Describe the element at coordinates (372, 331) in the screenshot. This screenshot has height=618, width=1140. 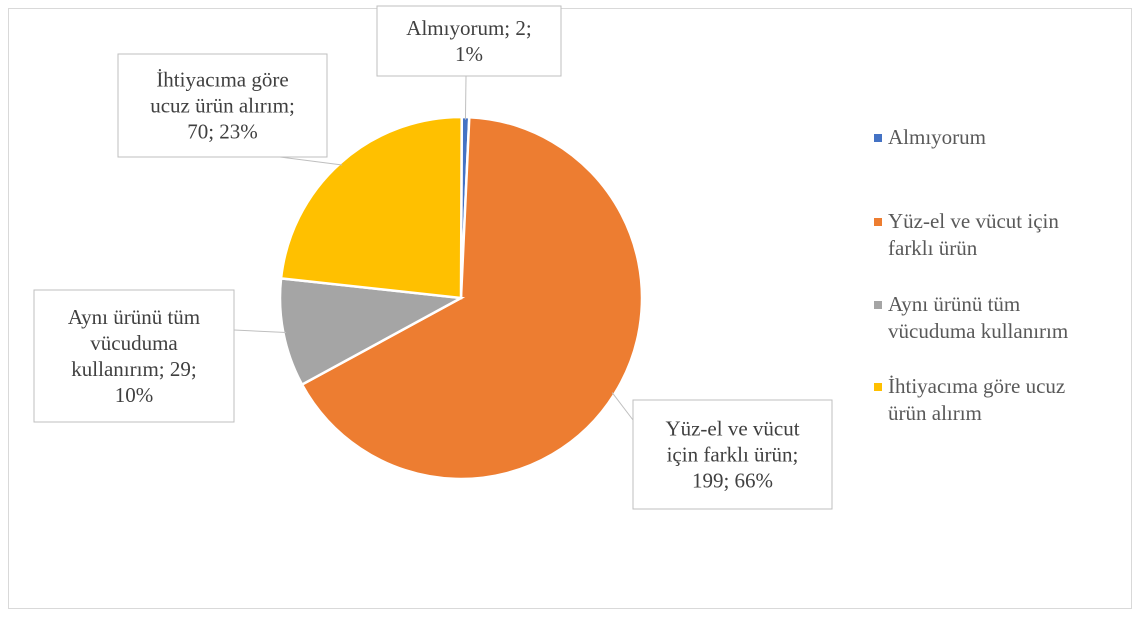
I see `pie-slice-ayni-urunu-tum-vucuduma-kullanirim` at that location.